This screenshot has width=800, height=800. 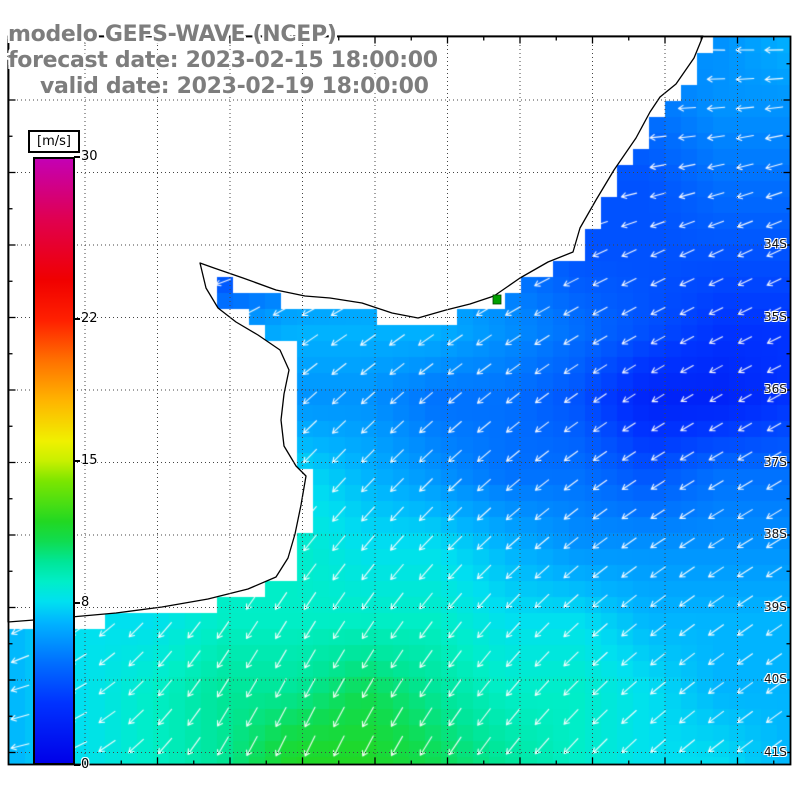 I want to click on lat-label-38s: 38S, so click(x=775, y=534).